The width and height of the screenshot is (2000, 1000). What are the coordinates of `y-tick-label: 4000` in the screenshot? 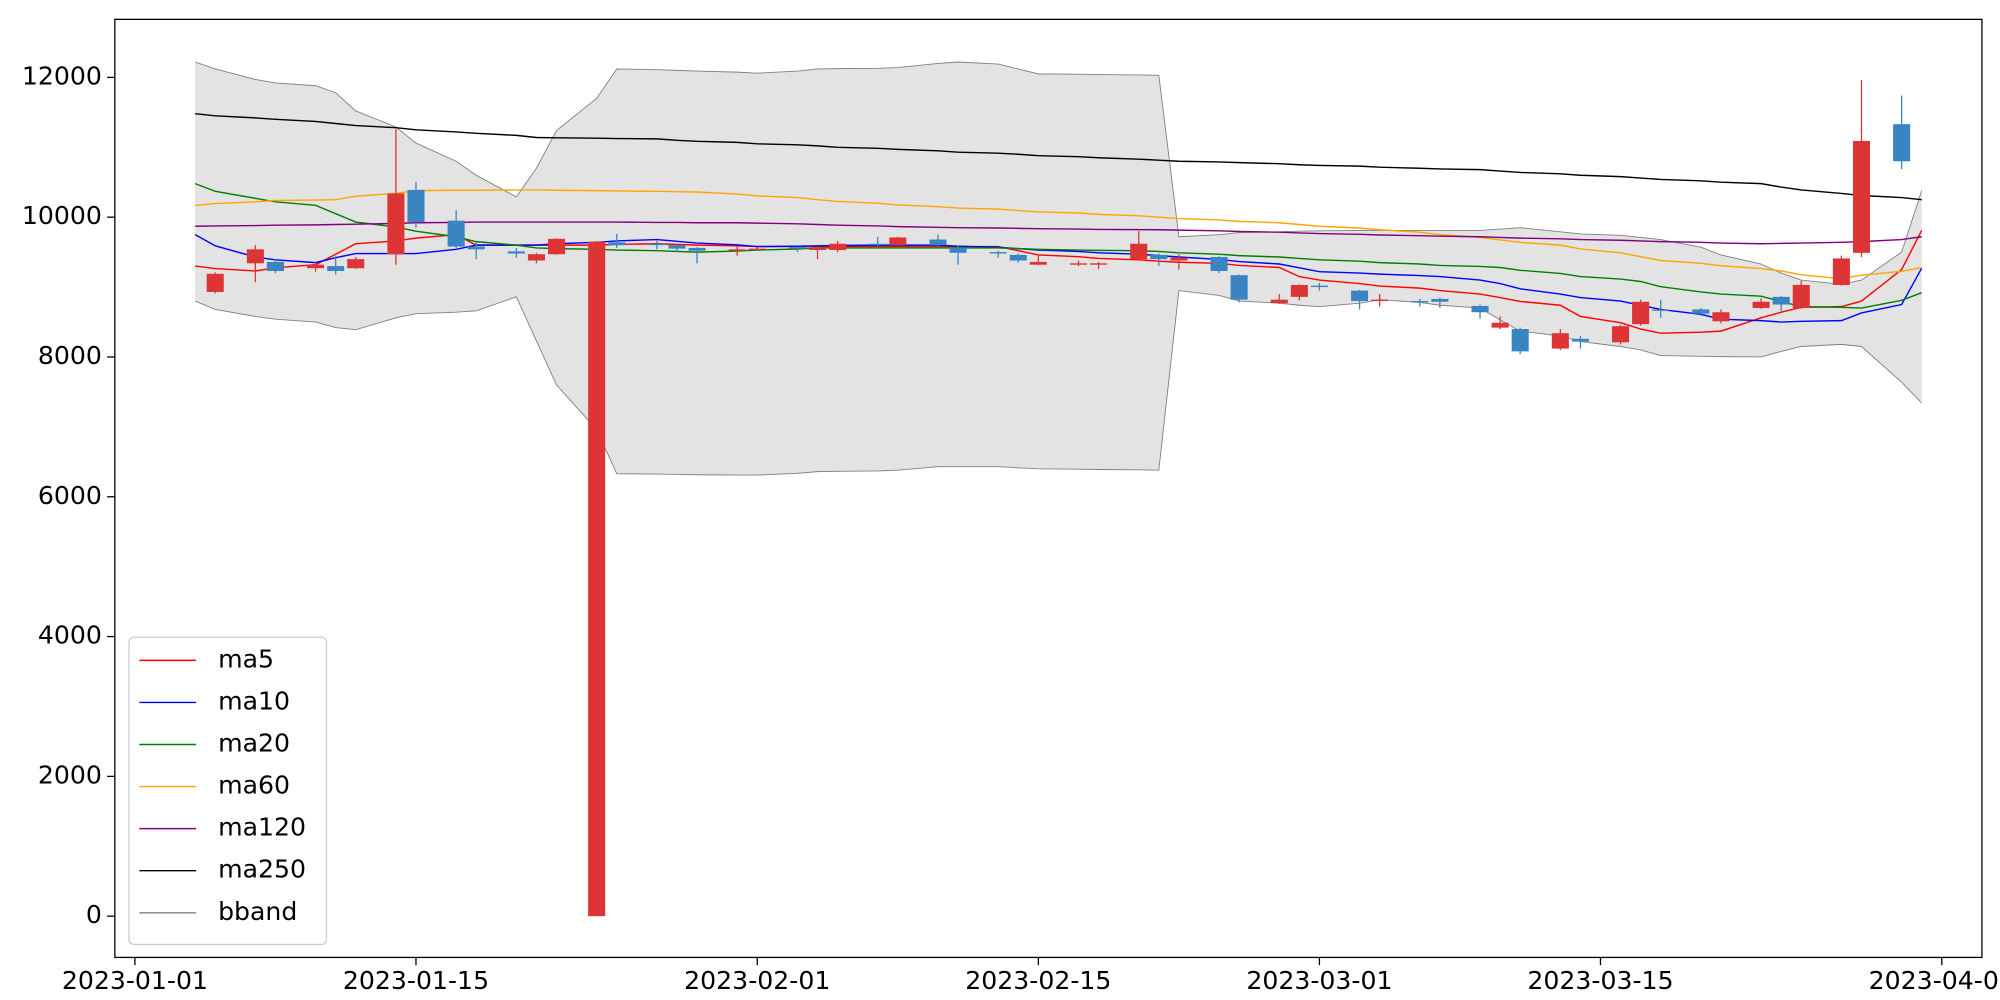 It's located at (70, 635).